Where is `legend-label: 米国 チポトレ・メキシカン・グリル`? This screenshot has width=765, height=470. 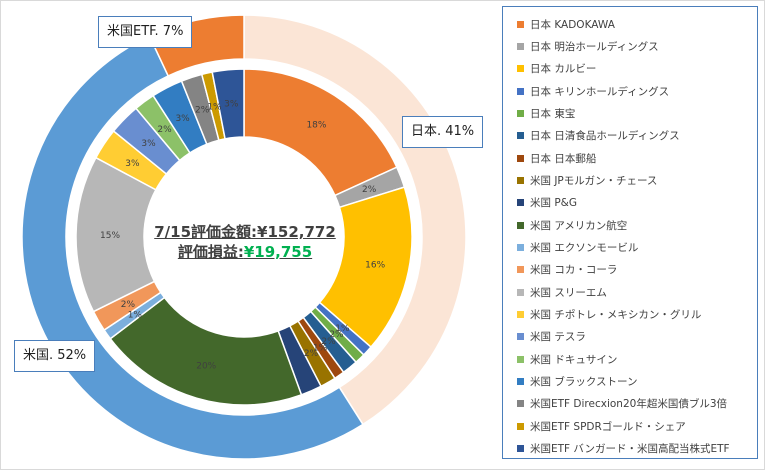
legend-label: 米国 チポトレ・メキシカン・グリル is located at coordinates (616, 315).